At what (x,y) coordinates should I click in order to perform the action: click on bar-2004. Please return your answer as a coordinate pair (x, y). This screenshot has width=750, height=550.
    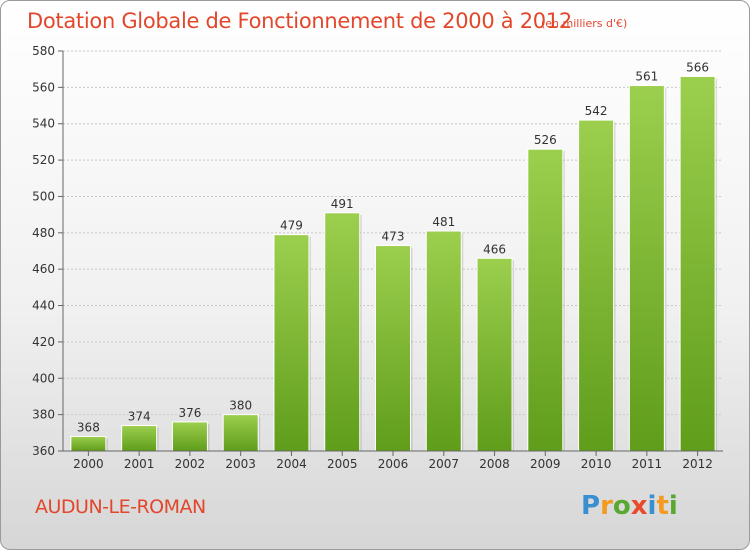
    Looking at the image, I should click on (291, 343).